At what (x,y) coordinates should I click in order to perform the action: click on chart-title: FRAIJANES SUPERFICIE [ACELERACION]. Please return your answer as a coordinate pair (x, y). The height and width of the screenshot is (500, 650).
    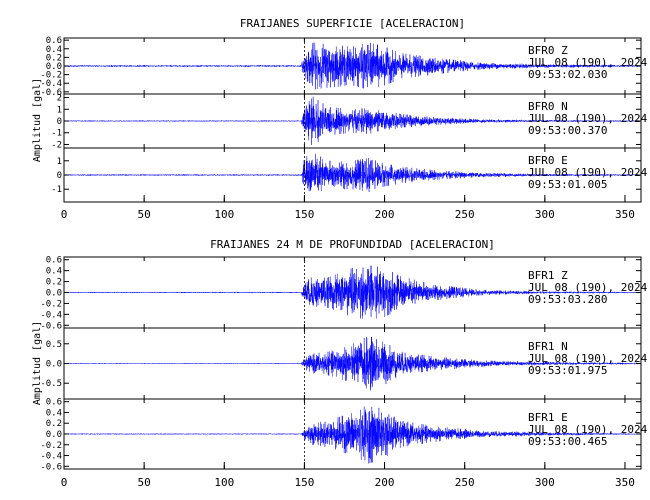
    Looking at the image, I should click on (352, 23).